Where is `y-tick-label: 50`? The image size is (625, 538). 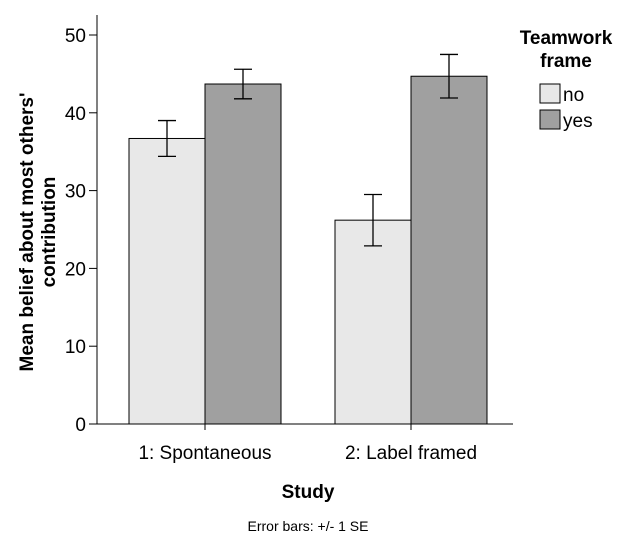
y-tick-label: 50 is located at coordinates (75, 36).